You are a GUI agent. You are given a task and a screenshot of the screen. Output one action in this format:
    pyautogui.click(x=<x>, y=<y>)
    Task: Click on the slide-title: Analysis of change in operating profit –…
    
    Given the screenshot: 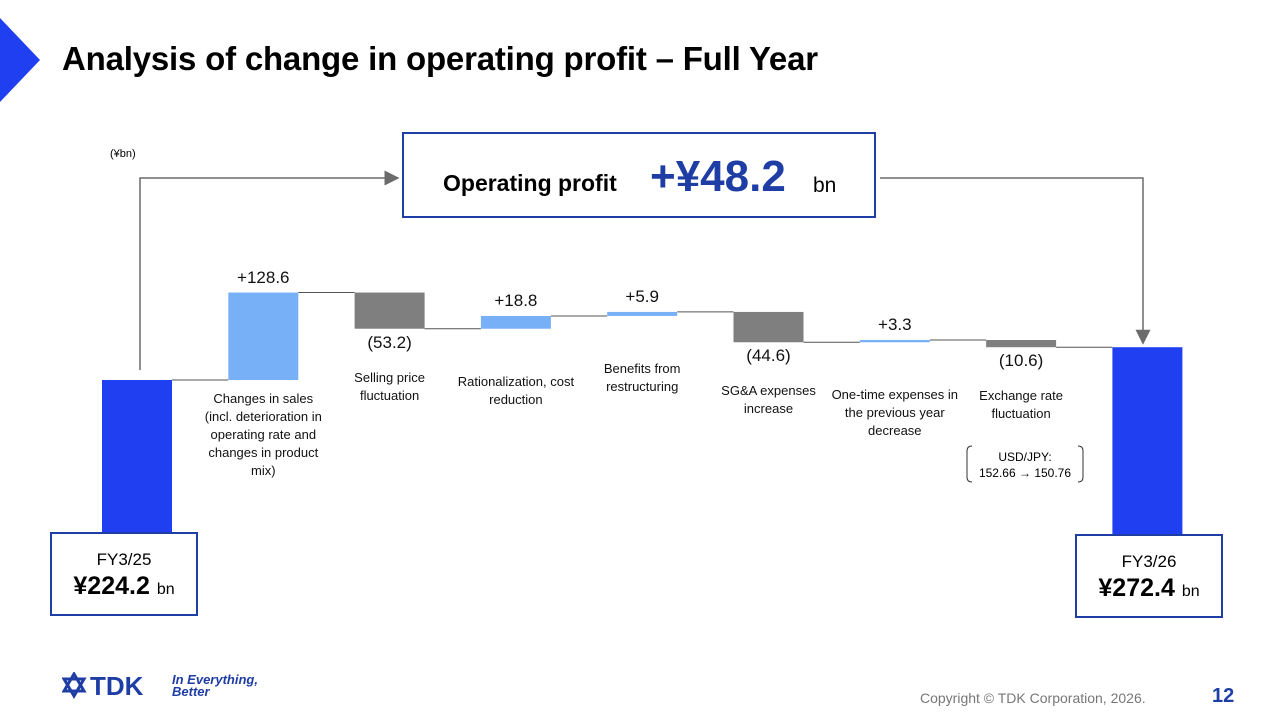 What is the action you would take?
    pyautogui.click(x=440, y=58)
    